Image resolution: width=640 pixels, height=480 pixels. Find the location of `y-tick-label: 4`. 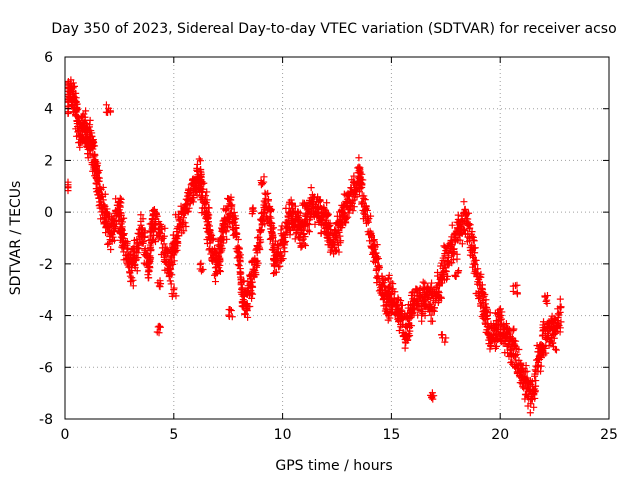

y-tick-label: 4 is located at coordinates (48, 110).